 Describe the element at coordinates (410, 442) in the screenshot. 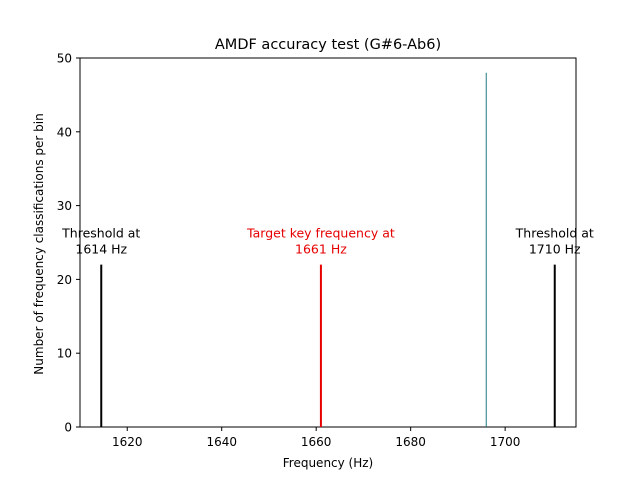

I see `x-tick-label: 1680` at that location.